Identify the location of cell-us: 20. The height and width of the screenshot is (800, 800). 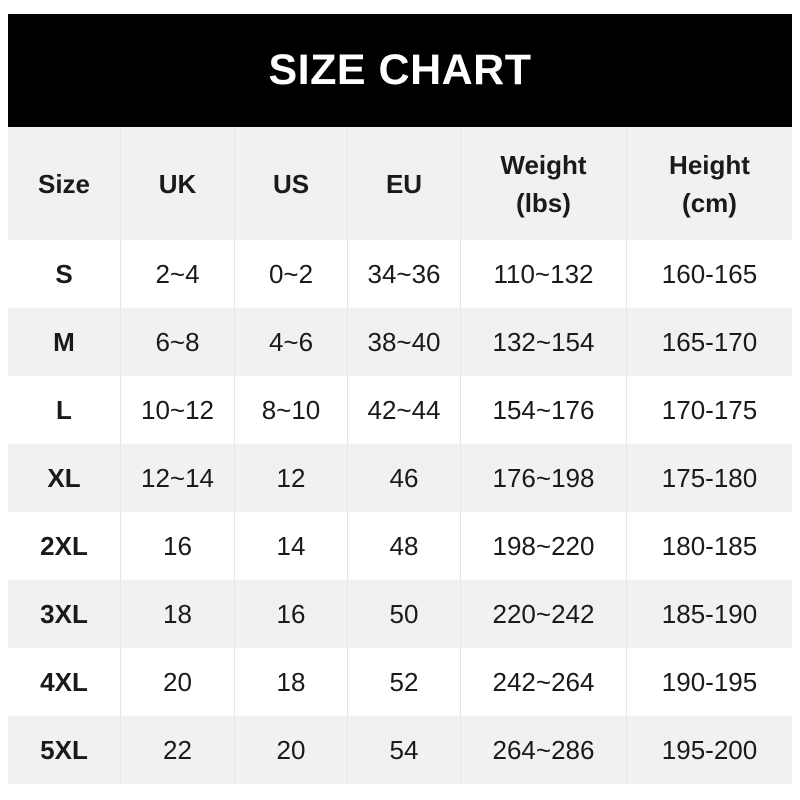
(291, 750).